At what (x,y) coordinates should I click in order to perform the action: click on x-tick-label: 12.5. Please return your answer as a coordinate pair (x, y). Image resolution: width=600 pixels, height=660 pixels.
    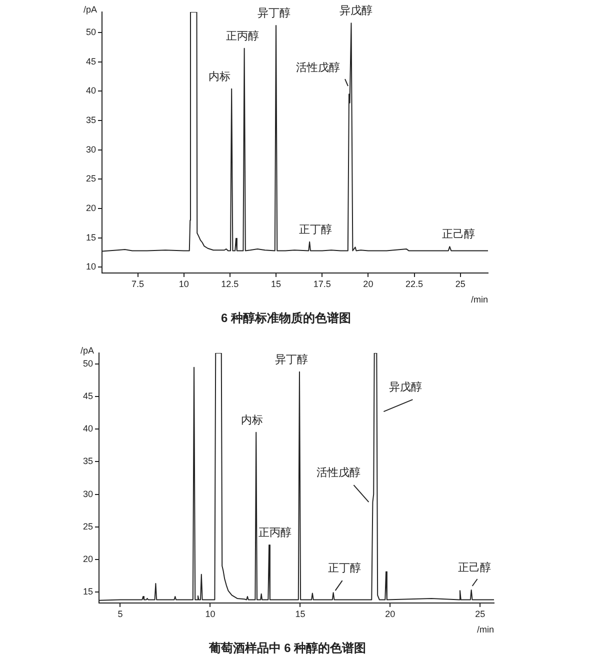
    Looking at the image, I should click on (230, 283).